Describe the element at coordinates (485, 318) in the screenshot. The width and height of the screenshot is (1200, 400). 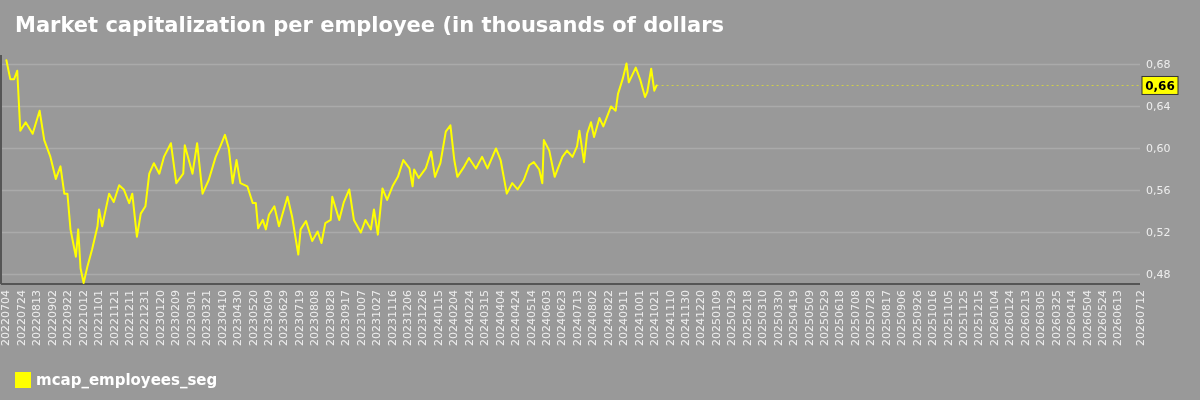
I see `x-tick-label: 20240315` at that location.